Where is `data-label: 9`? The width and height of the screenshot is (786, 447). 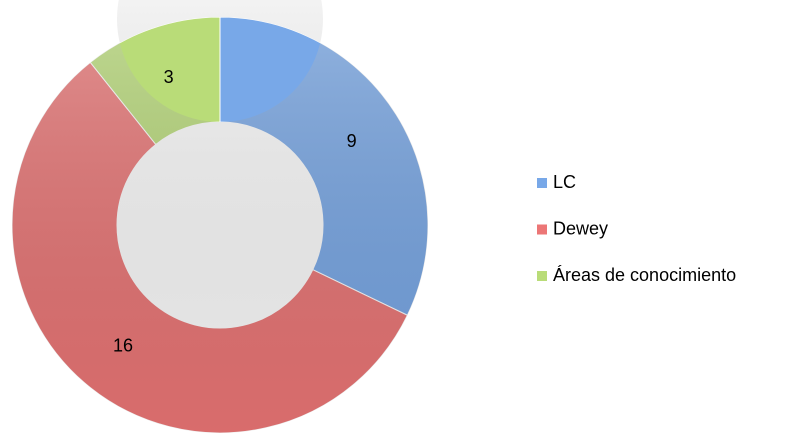 data-label: 9 is located at coordinates (352, 141).